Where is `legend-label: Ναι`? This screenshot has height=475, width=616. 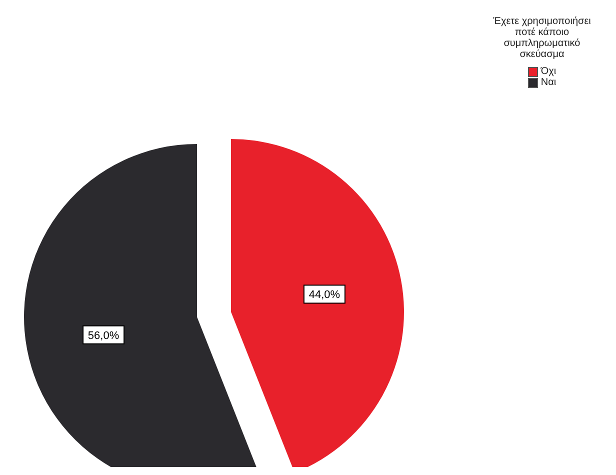
legend-label: Ναι is located at coordinates (548, 82).